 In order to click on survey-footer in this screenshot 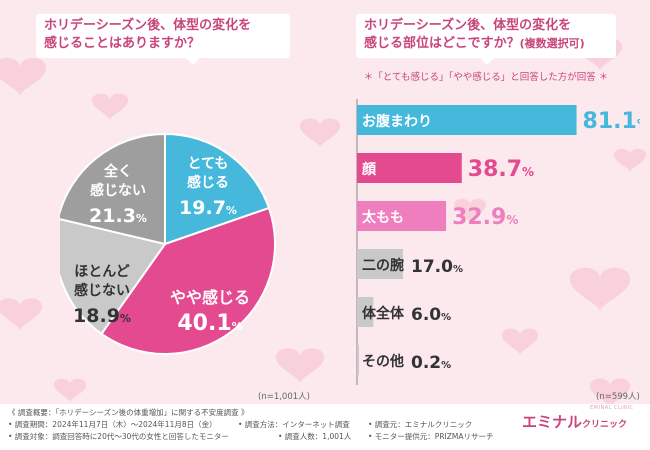, I will do `click(325, 427)`.